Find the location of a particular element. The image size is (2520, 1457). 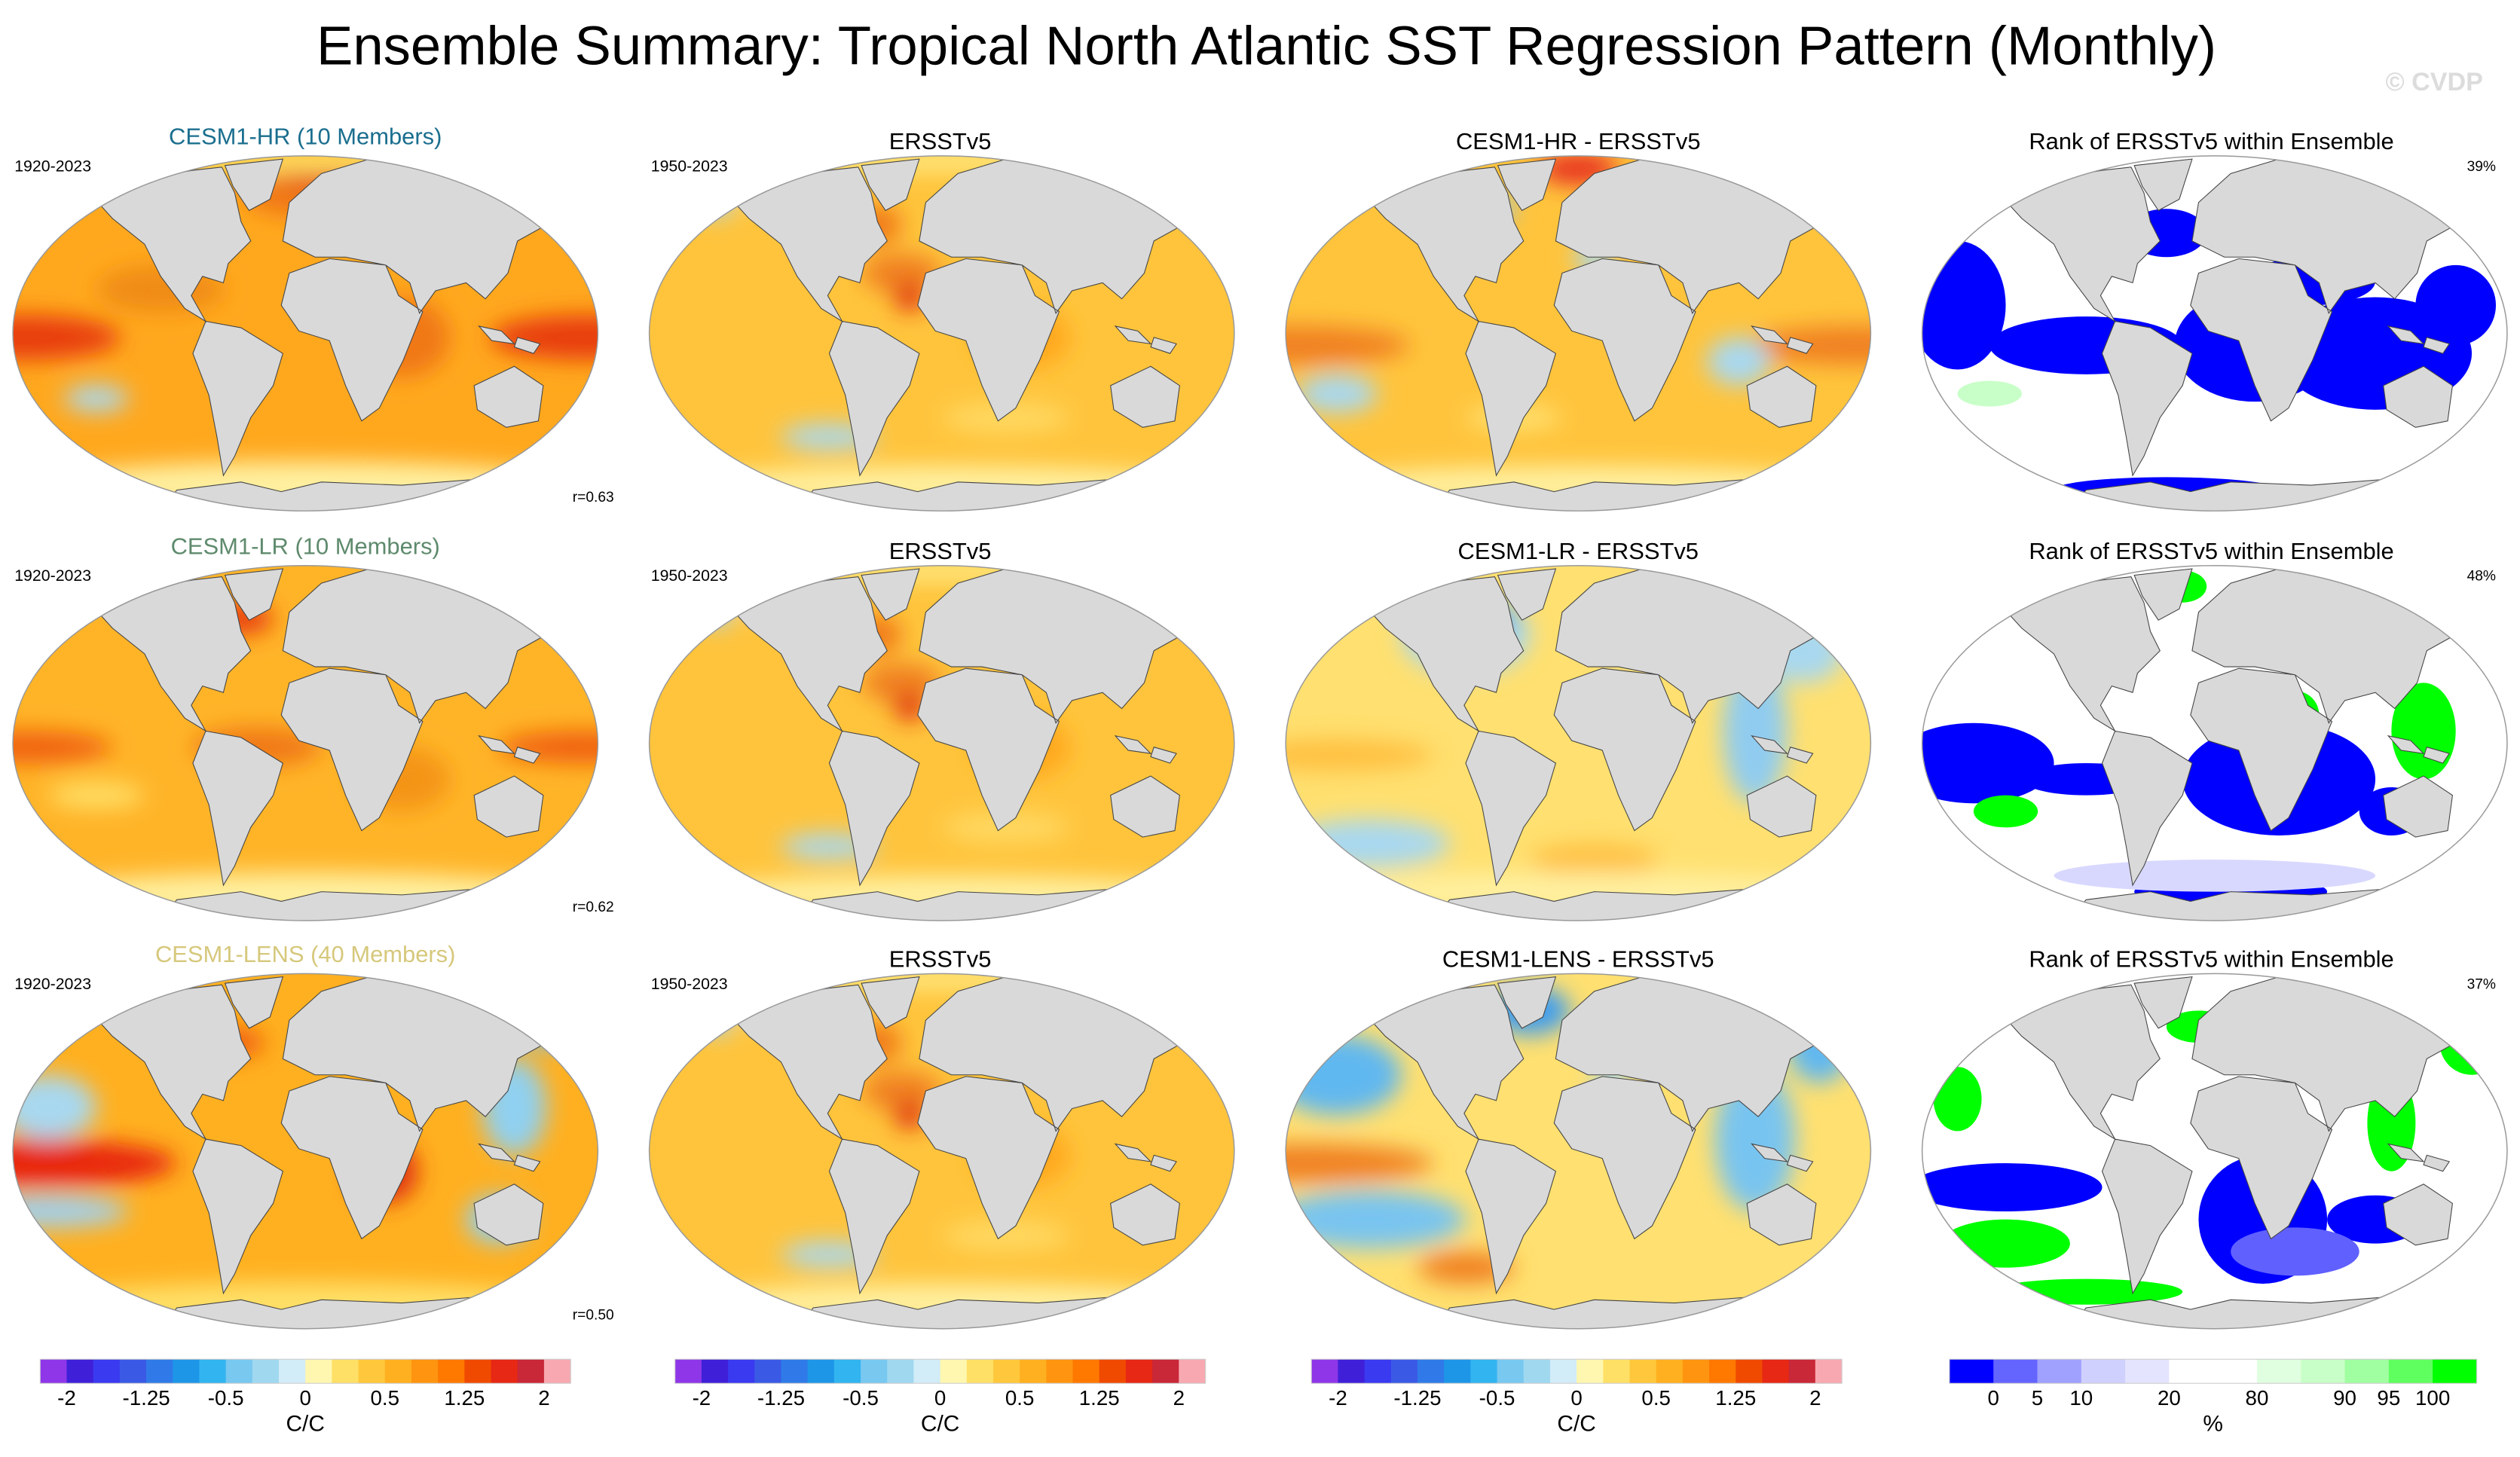

colorbar-tick-label: 95 is located at coordinates (2388, 1398).